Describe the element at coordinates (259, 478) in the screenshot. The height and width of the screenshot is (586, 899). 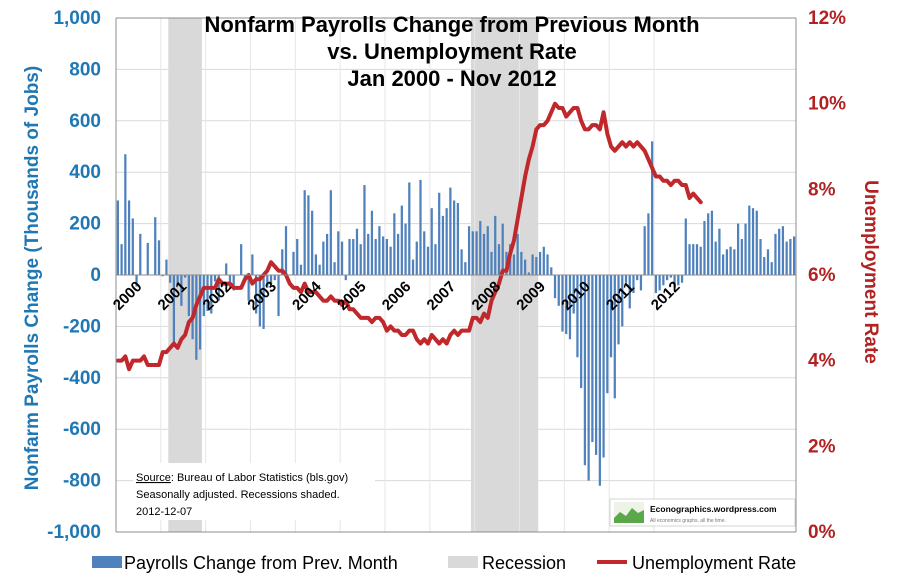
I see `source-rest: : Bureau of Labor Statistics (bls.gov)` at that location.